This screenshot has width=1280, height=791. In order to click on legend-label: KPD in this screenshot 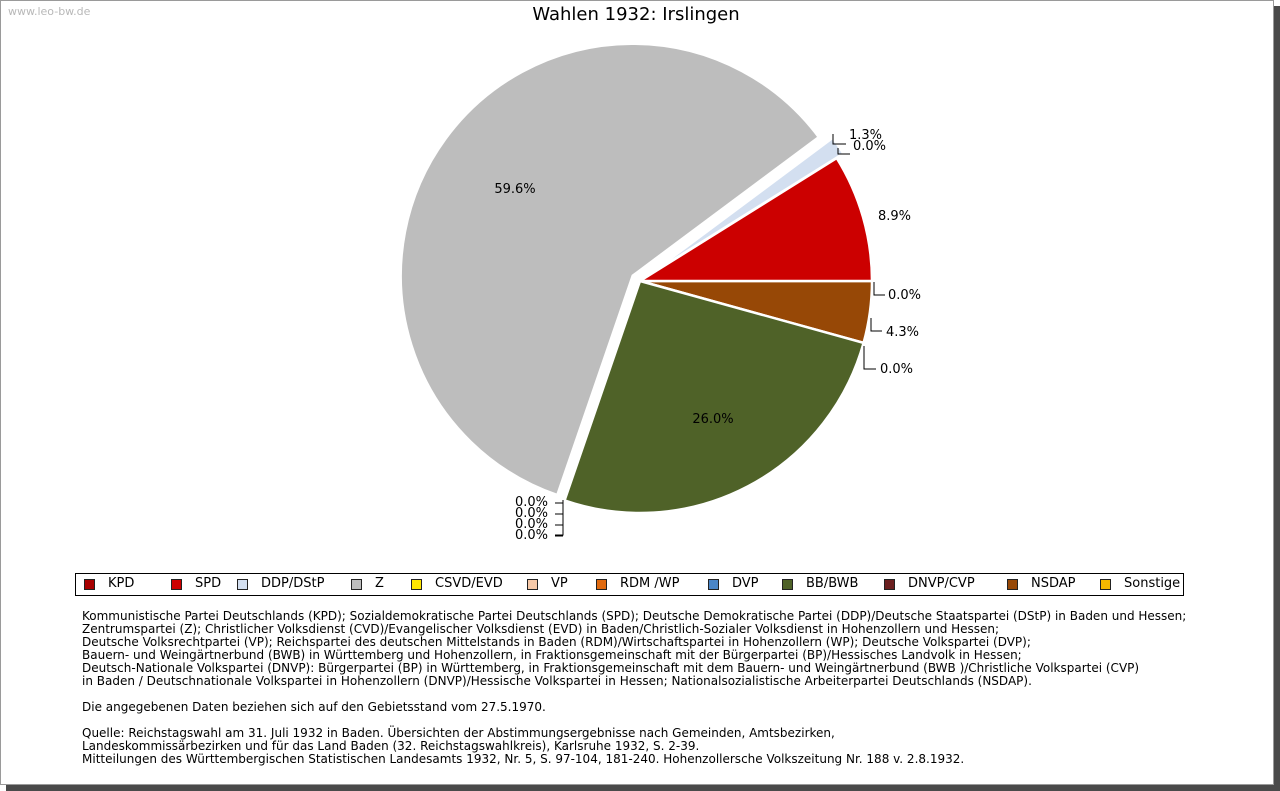, I will do `click(121, 583)`.